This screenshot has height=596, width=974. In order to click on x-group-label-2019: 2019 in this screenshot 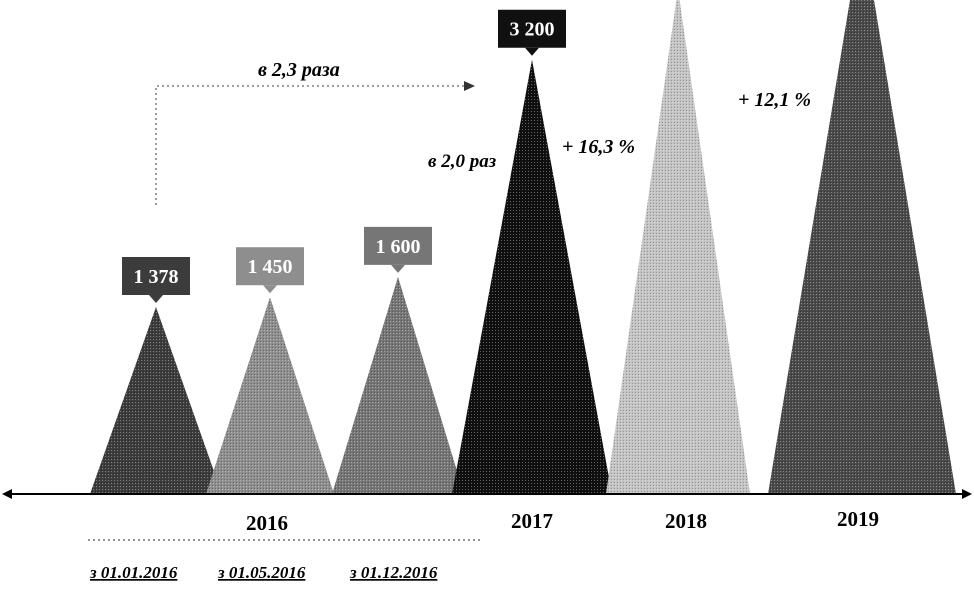, I will do `click(858, 519)`.